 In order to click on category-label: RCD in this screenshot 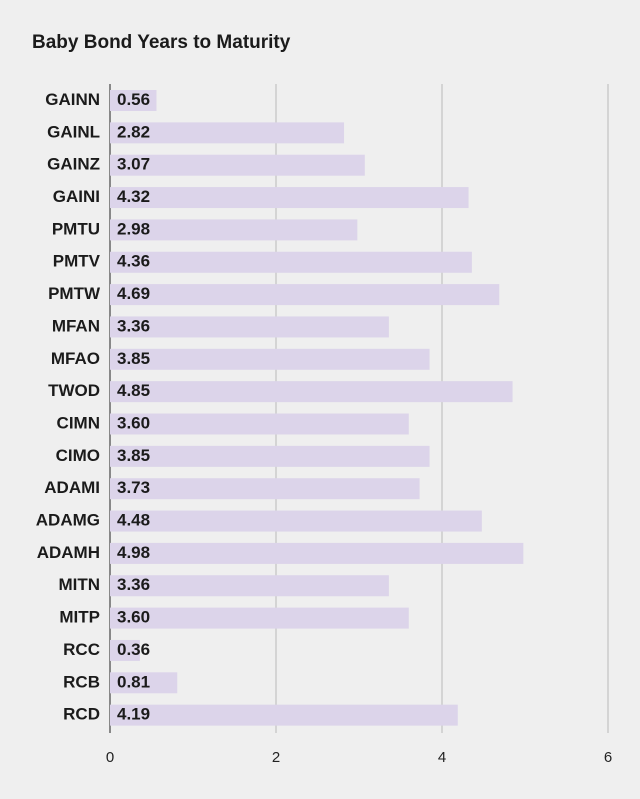, I will do `click(81, 714)`.